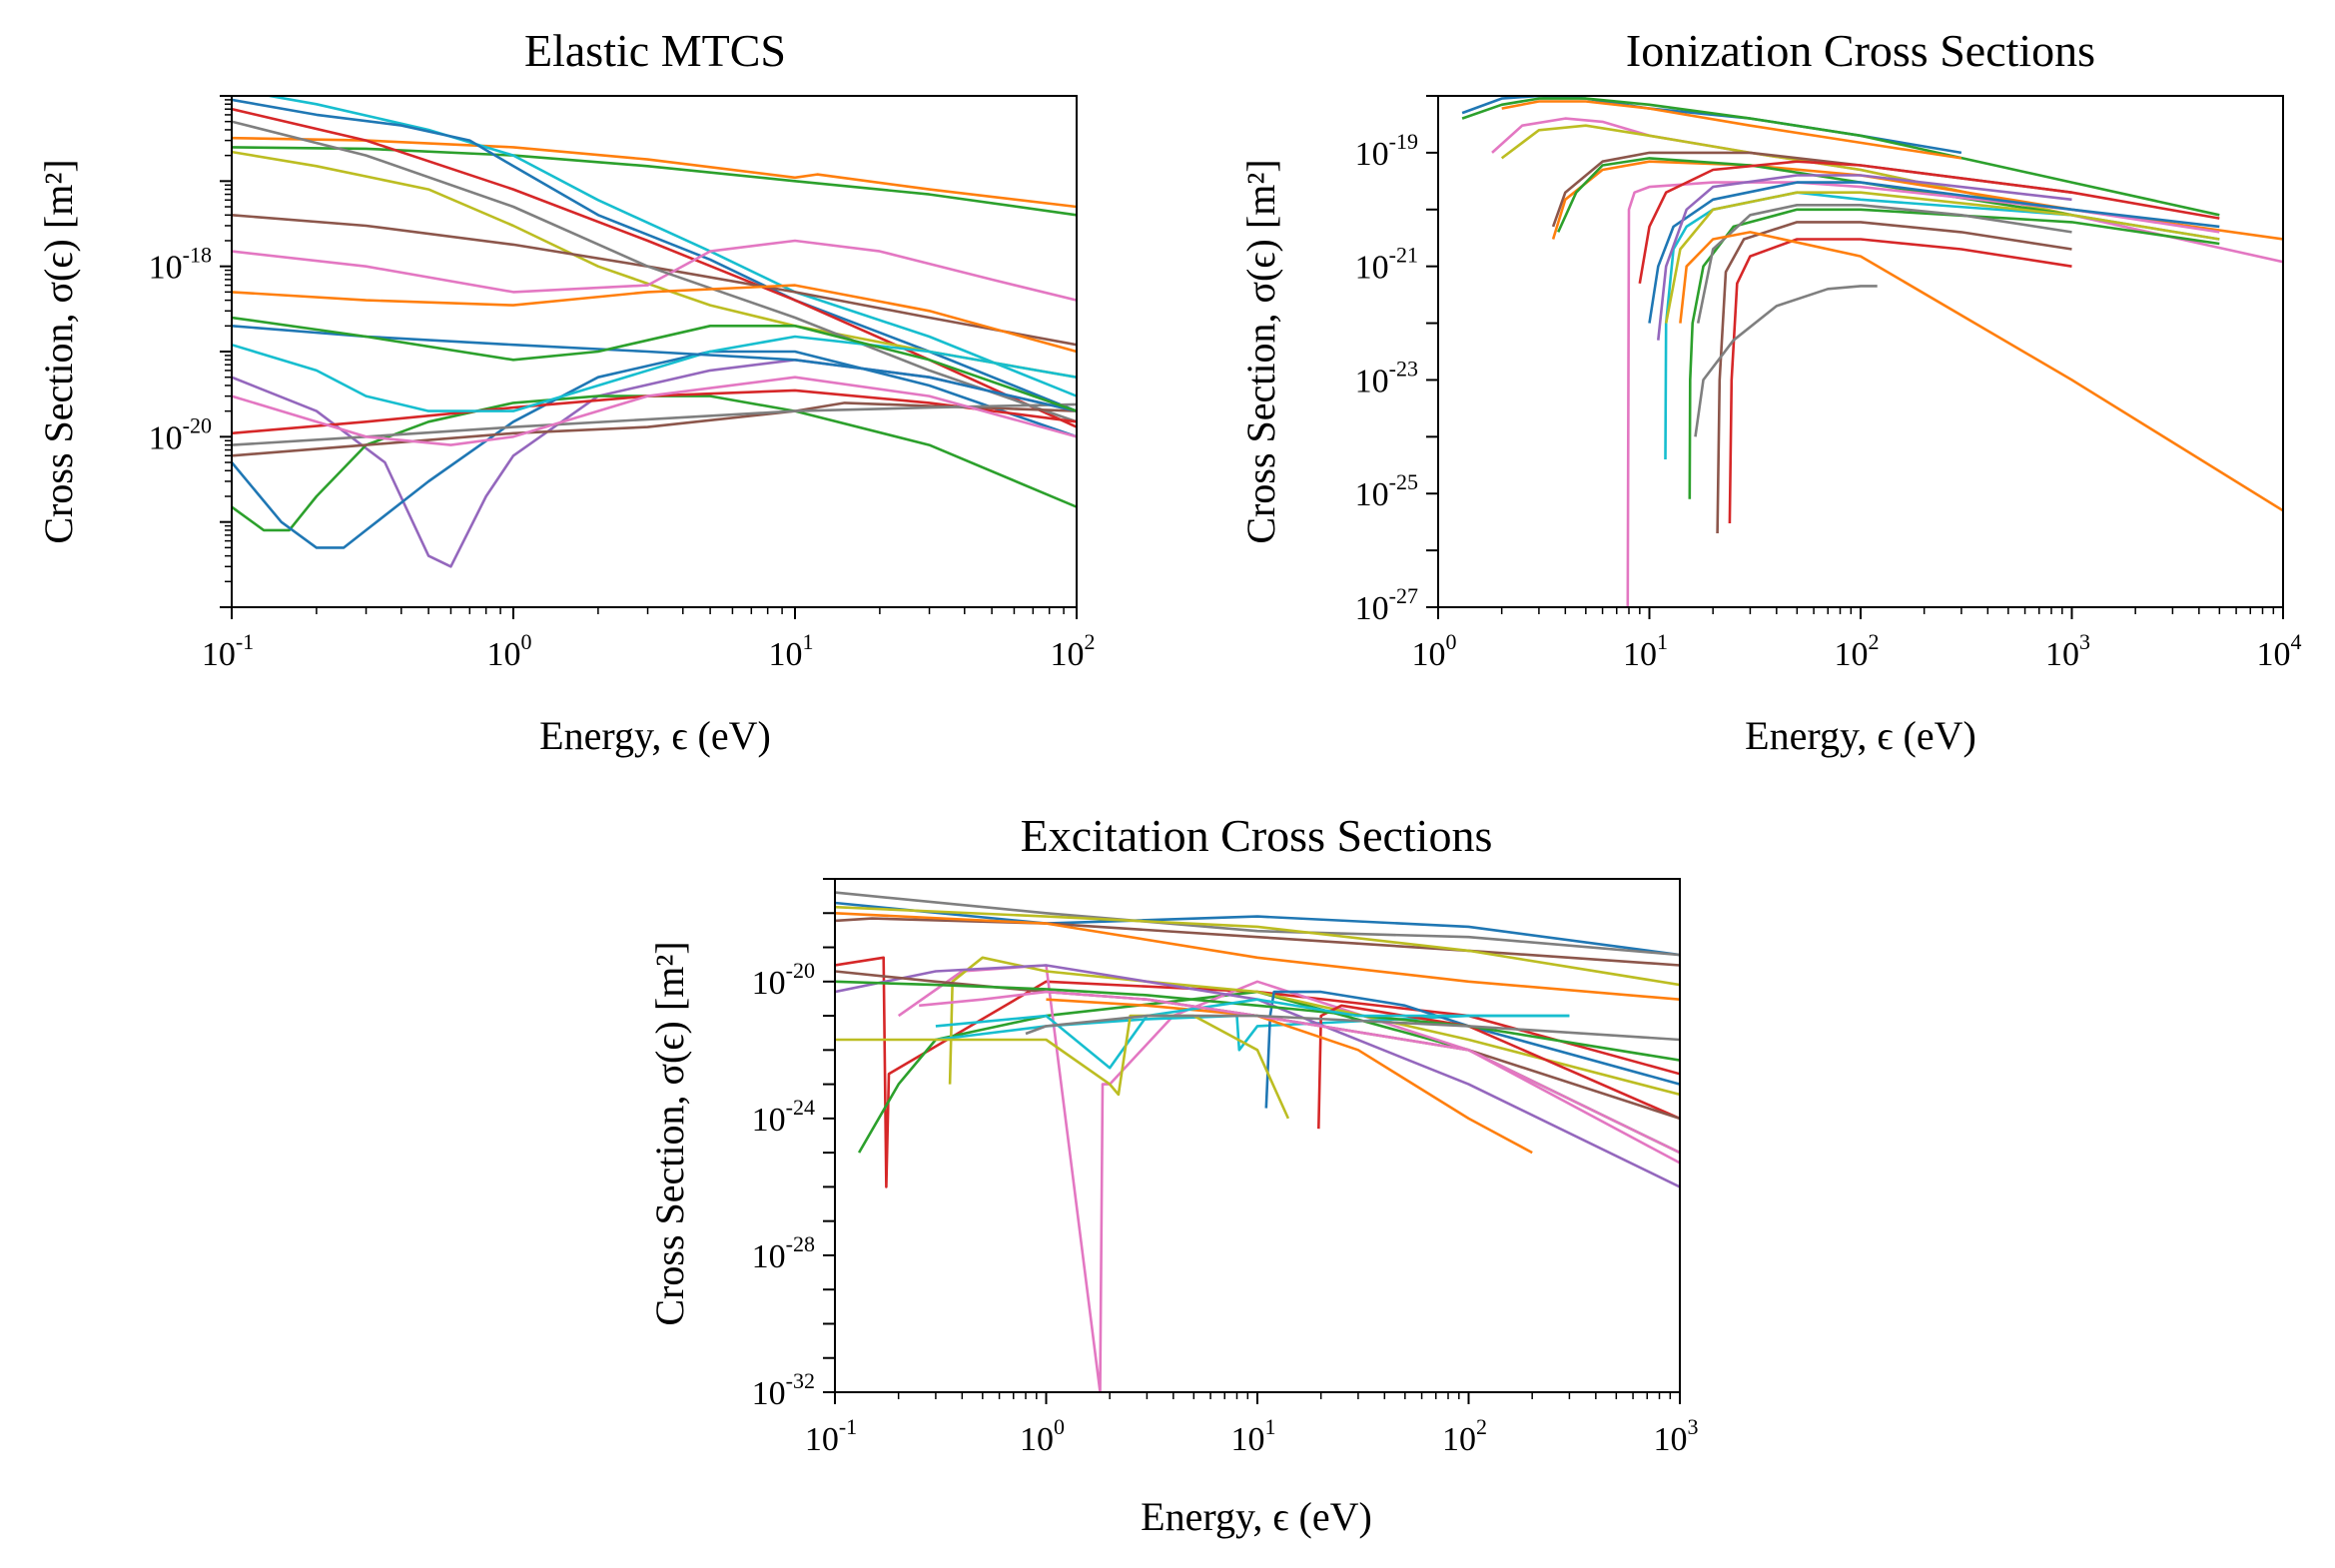 This screenshot has height=1568, width=2335. Describe the element at coordinates (655, 50) in the screenshot. I see `elastic-title: Elastic MTCS` at that location.